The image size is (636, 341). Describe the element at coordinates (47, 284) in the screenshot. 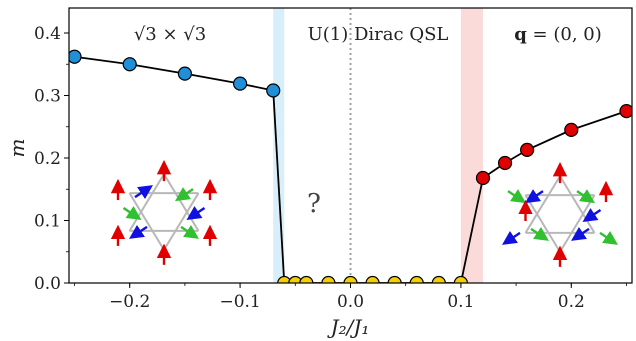

I see `y-tick-label-0: 0.0` at that location.